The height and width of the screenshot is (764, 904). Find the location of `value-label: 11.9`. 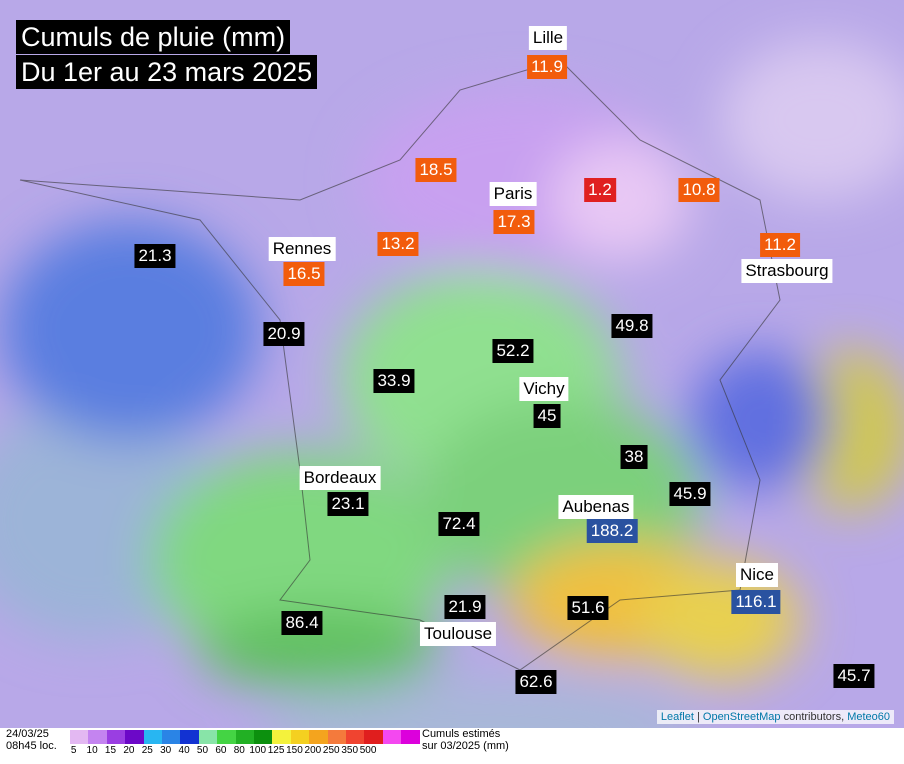

value-label: 11.9 is located at coordinates (547, 67).